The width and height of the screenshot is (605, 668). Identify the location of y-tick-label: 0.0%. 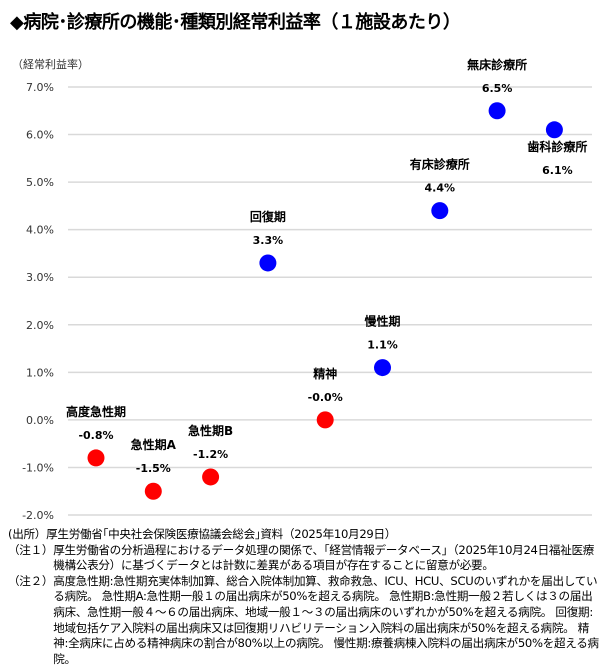
(40, 420).